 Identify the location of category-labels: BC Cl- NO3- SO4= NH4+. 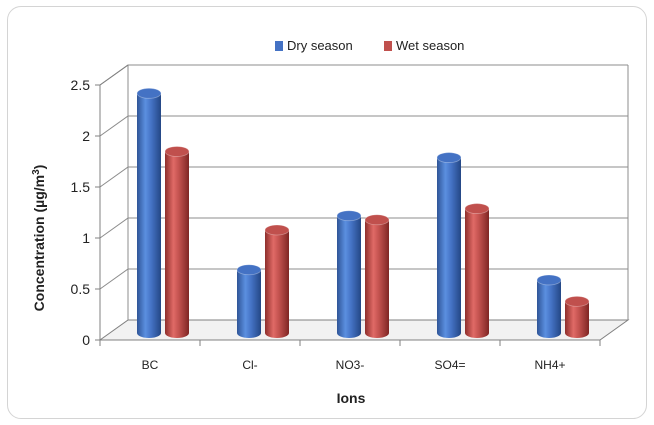
(354, 365).